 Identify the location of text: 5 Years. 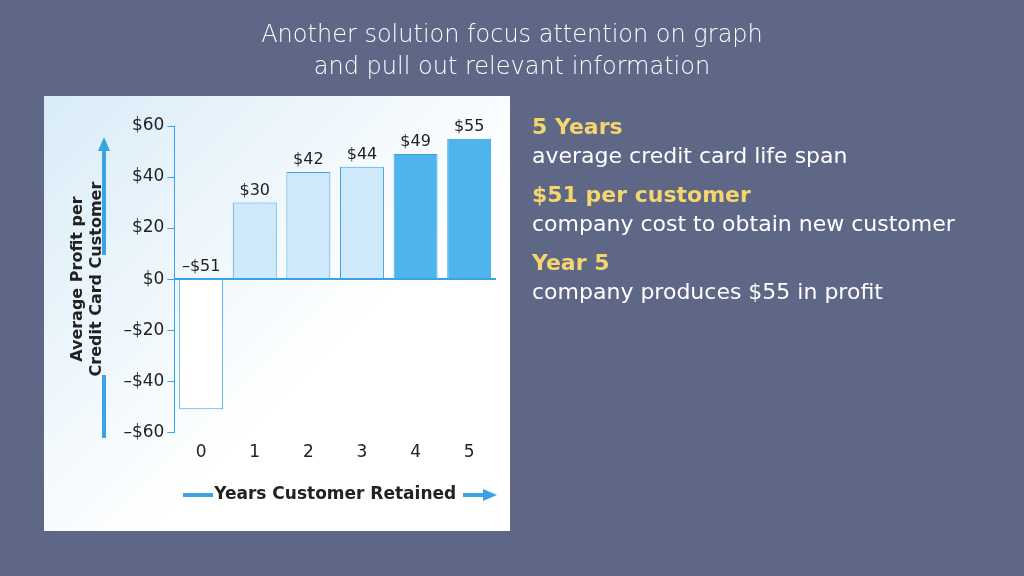
(578, 126).